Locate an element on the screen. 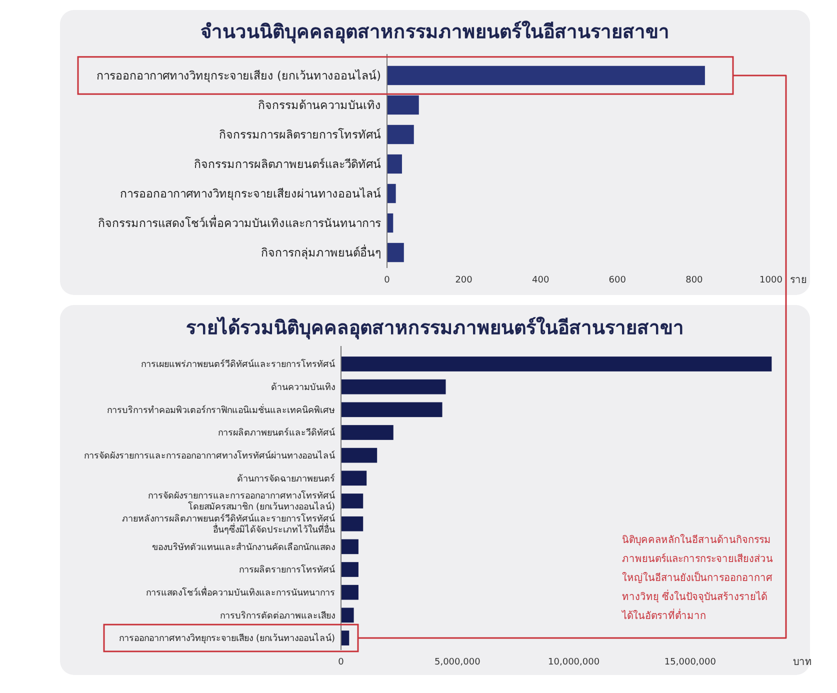  y-tick-label: การแสดงโชว์เพื่อความบันเทิงและการนันทนาการ is located at coordinates (240, 591).